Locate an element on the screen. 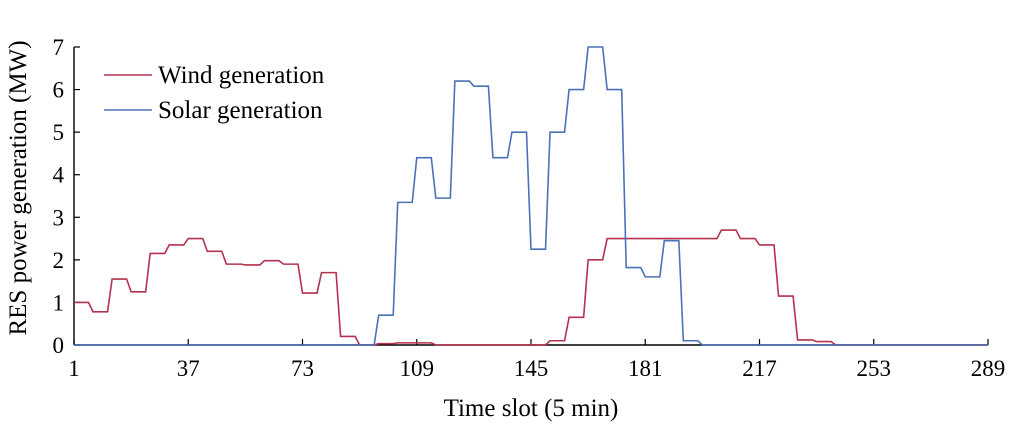 The width and height of the screenshot is (1014, 427). y-tick-label: 6 is located at coordinates (59, 90).